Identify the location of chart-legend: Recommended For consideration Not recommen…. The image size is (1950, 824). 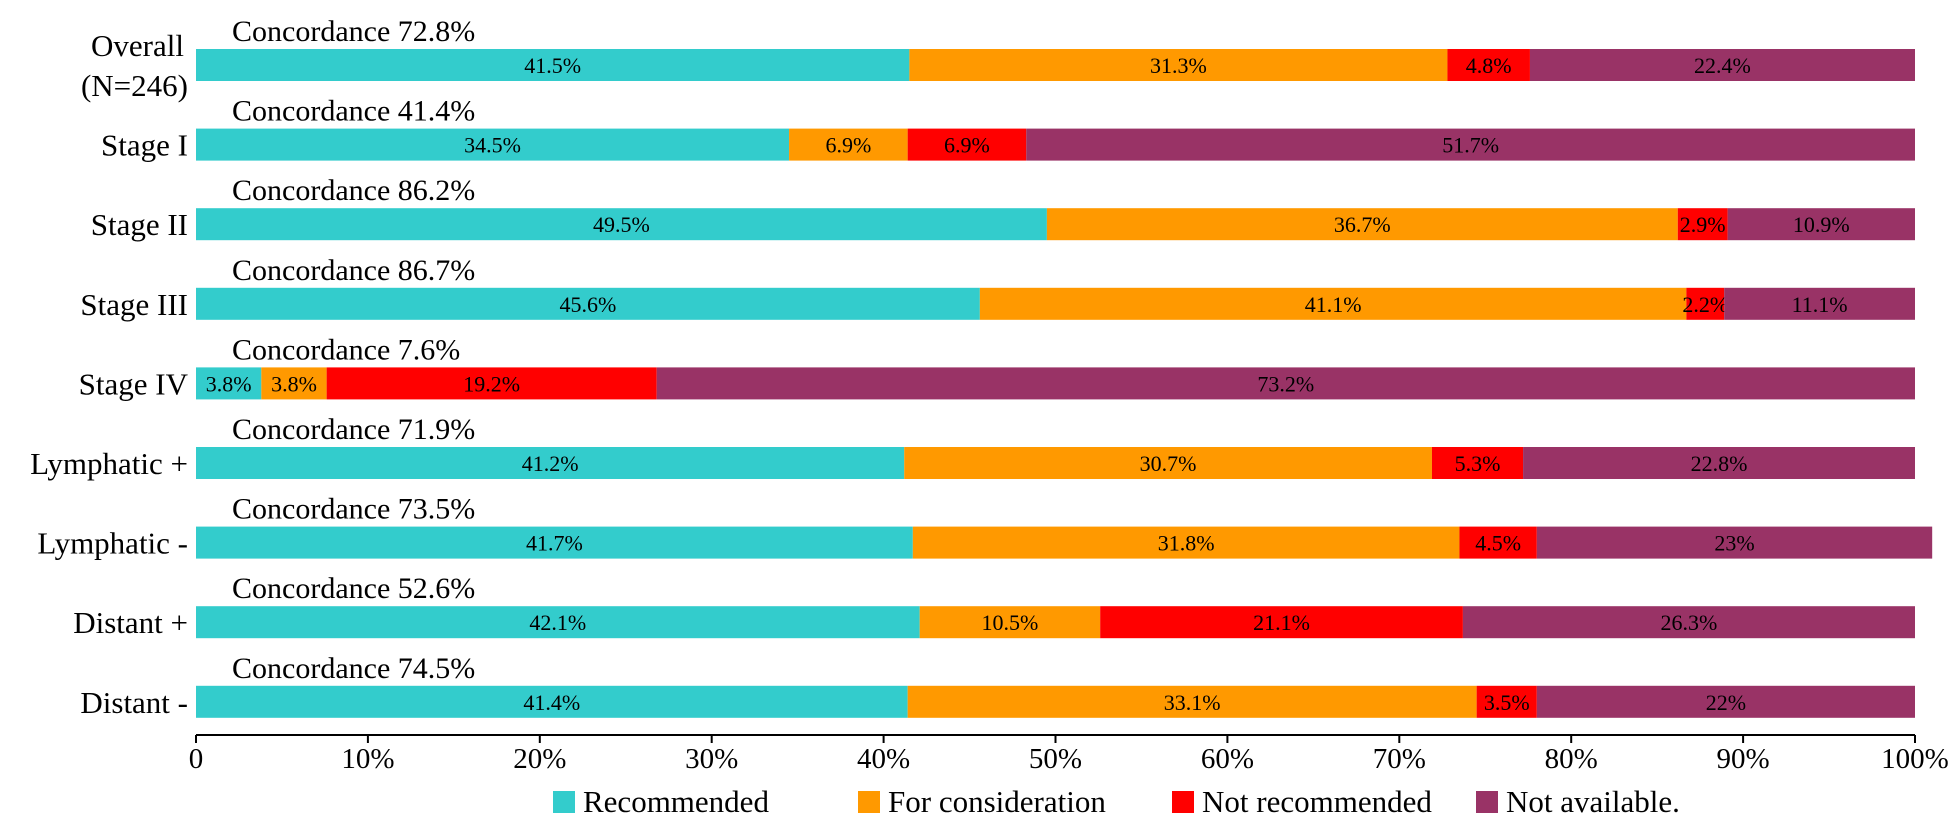
(975, 802).